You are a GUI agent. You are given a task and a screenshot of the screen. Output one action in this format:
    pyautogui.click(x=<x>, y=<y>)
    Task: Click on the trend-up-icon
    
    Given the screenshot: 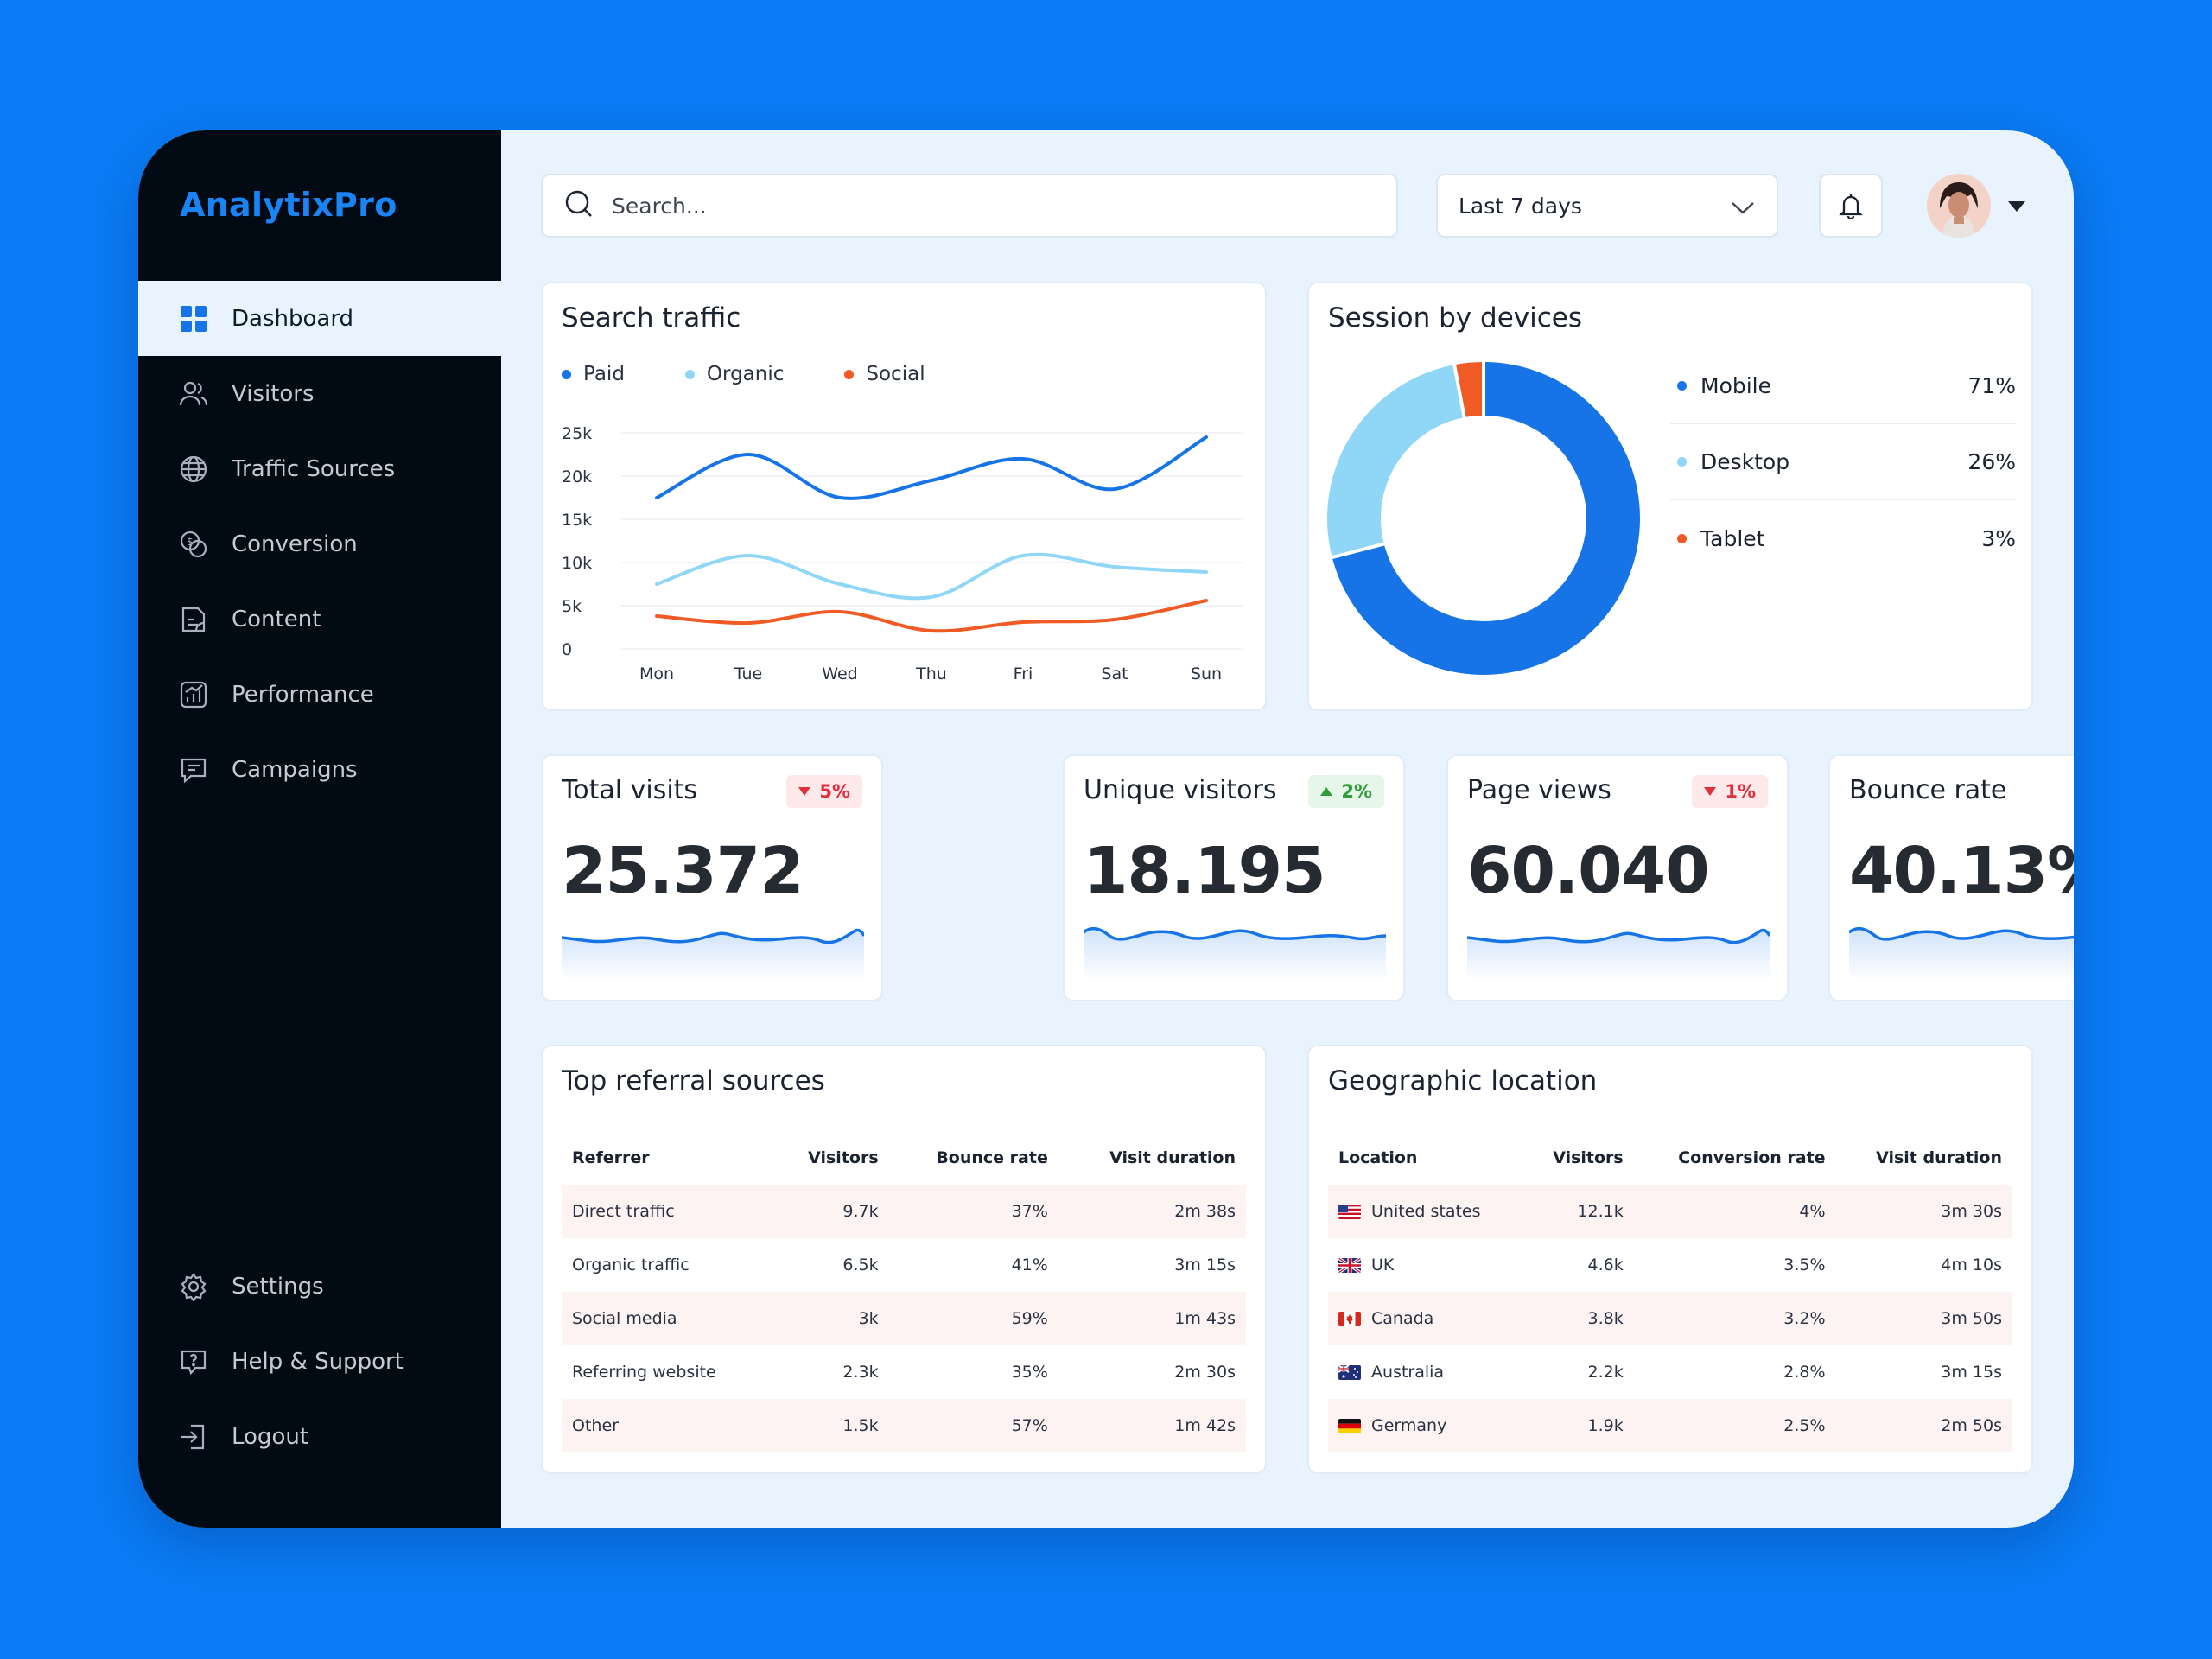 What is the action you would take?
    pyautogui.click(x=1326, y=791)
    